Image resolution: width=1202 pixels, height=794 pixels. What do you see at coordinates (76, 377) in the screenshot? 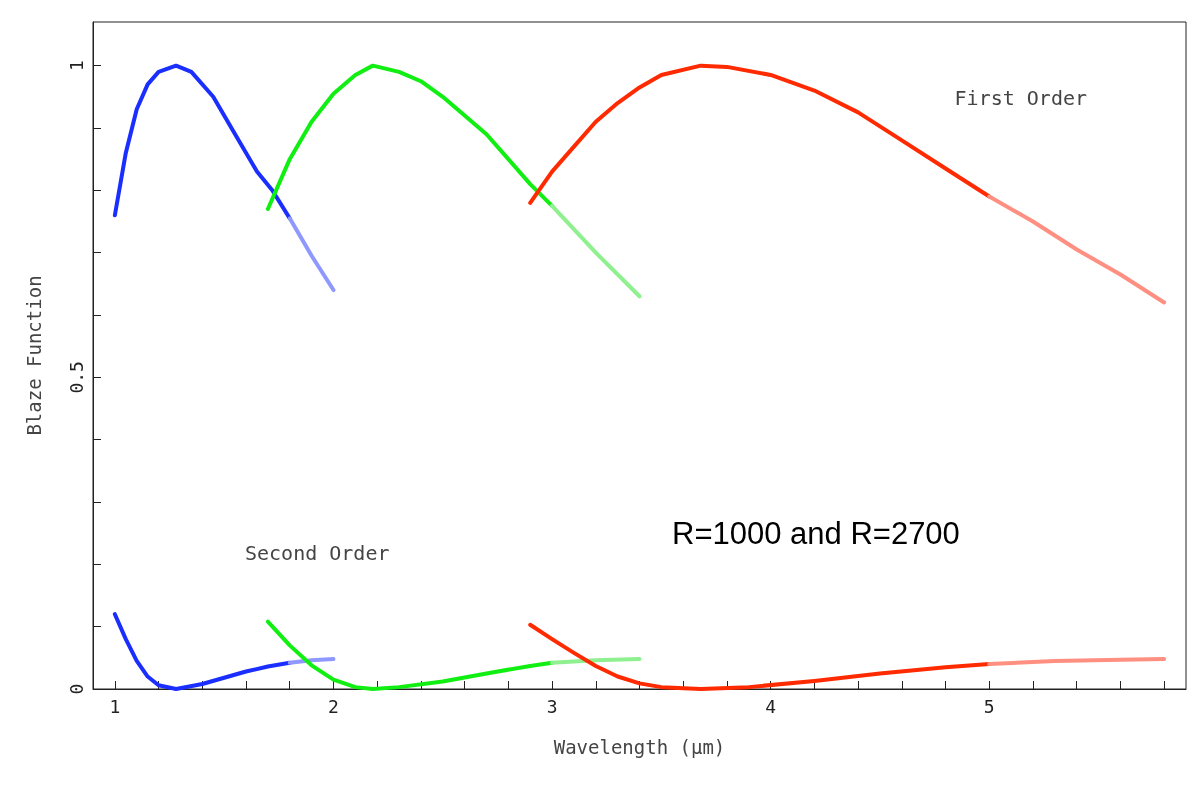
I see `y-tick-label: 0.5` at bounding box center [76, 377].